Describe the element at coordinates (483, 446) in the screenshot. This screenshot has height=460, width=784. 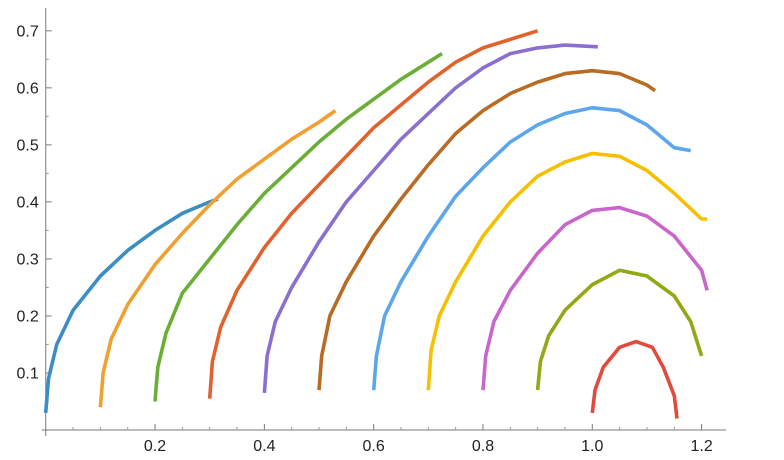
I see `x-tick-label: 0.8` at that location.